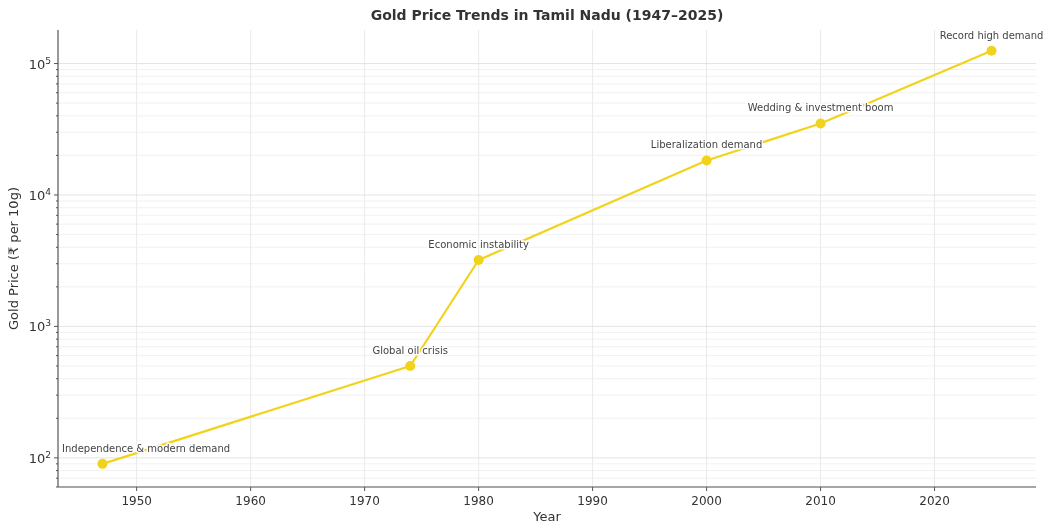  What do you see at coordinates (250, 501) in the screenshot?
I see `x-tick-label: 1960` at bounding box center [250, 501].